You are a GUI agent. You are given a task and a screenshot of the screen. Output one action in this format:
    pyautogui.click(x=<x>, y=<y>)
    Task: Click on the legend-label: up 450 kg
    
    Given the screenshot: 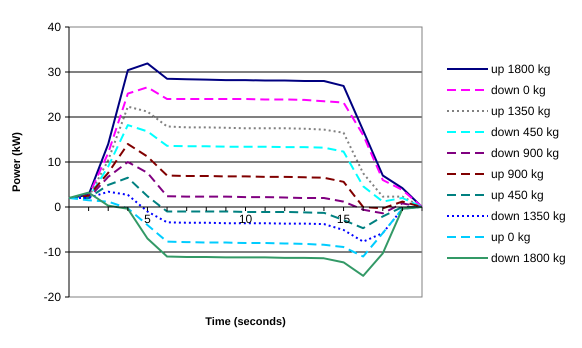 What is the action you would take?
    pyautogui.click(x=517, y=195)
    